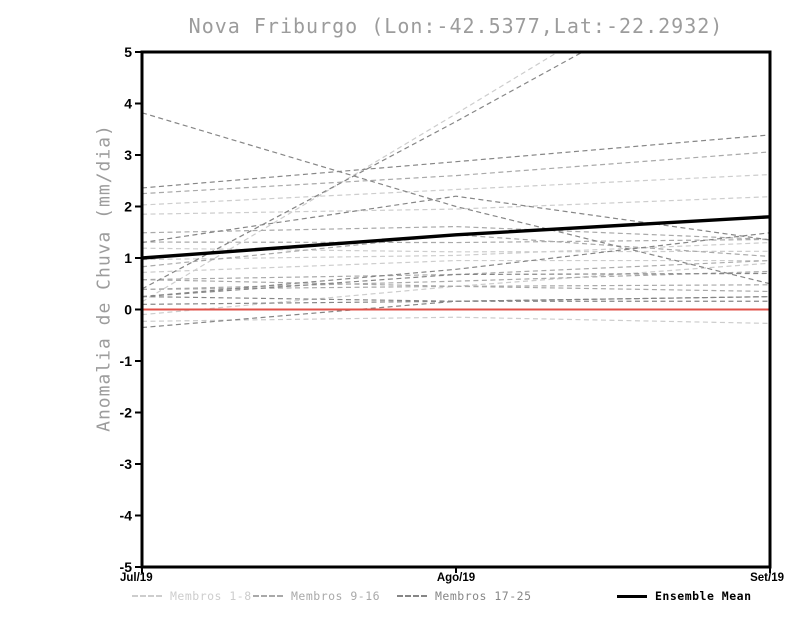  I want to click on x-tick-label: Set/19, so click(767, 578).